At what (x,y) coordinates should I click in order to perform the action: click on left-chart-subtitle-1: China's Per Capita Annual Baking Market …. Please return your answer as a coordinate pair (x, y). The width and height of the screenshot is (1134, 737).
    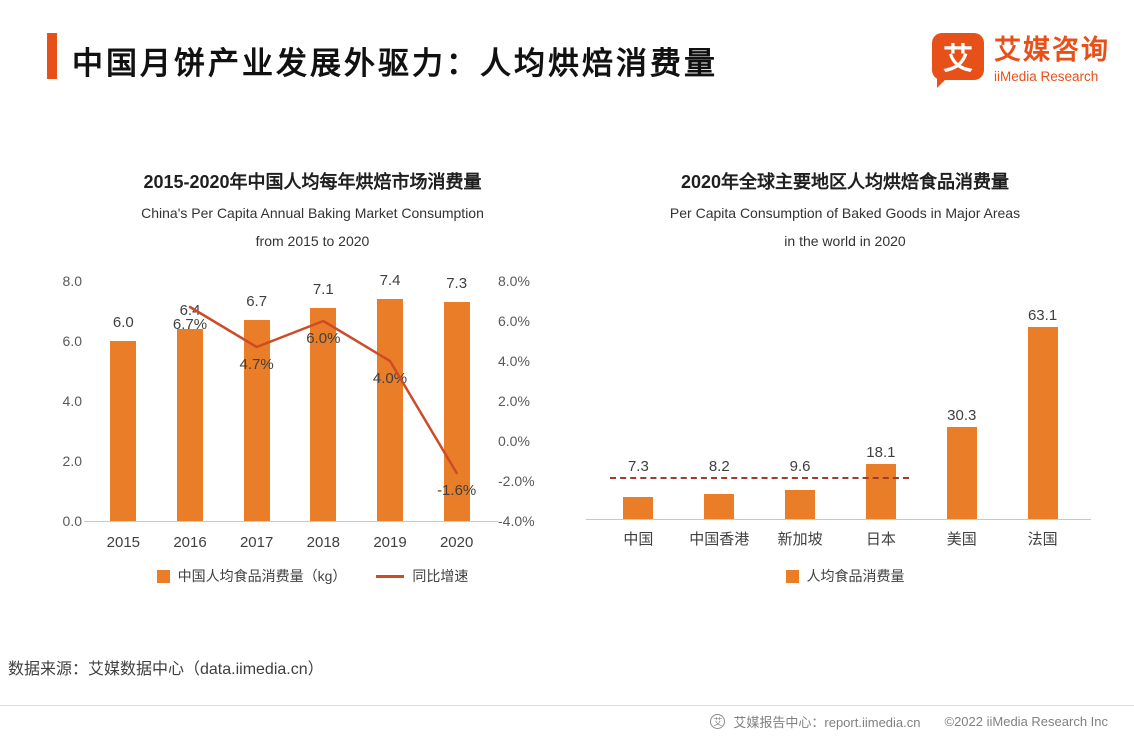
    Looking at the image, I should click on (312, 213).